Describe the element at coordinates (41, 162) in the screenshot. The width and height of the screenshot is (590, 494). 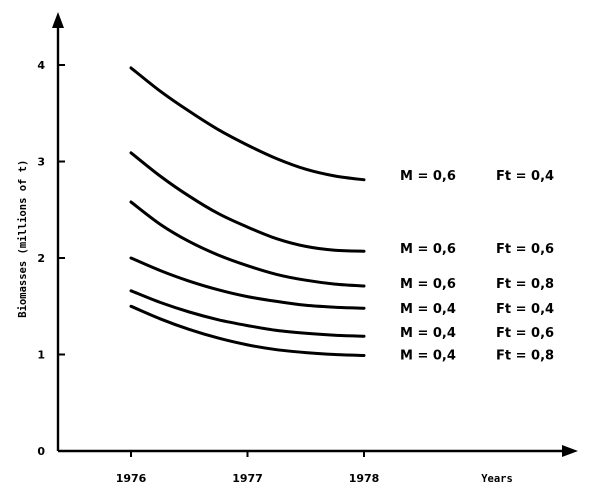
I see `y-tick-label: 3` at that location.